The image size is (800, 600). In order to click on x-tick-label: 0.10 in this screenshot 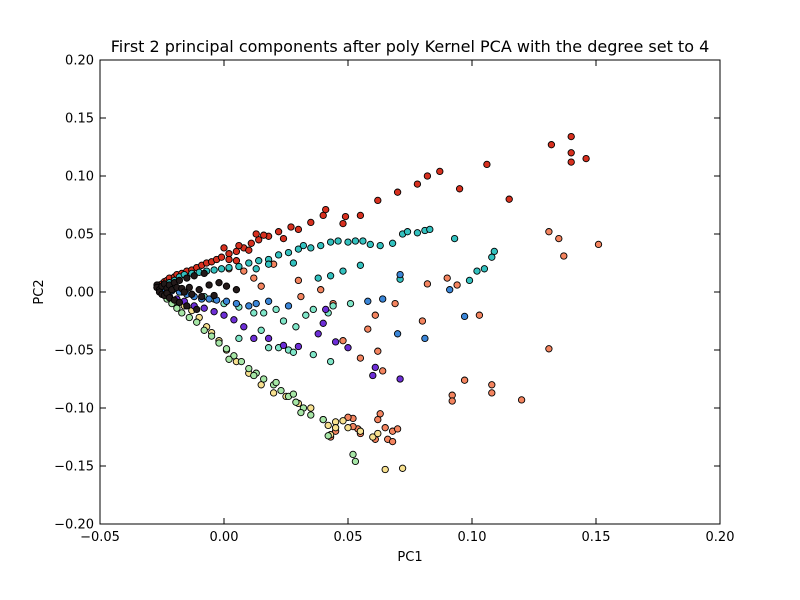, I will do `click(472, 537)`.